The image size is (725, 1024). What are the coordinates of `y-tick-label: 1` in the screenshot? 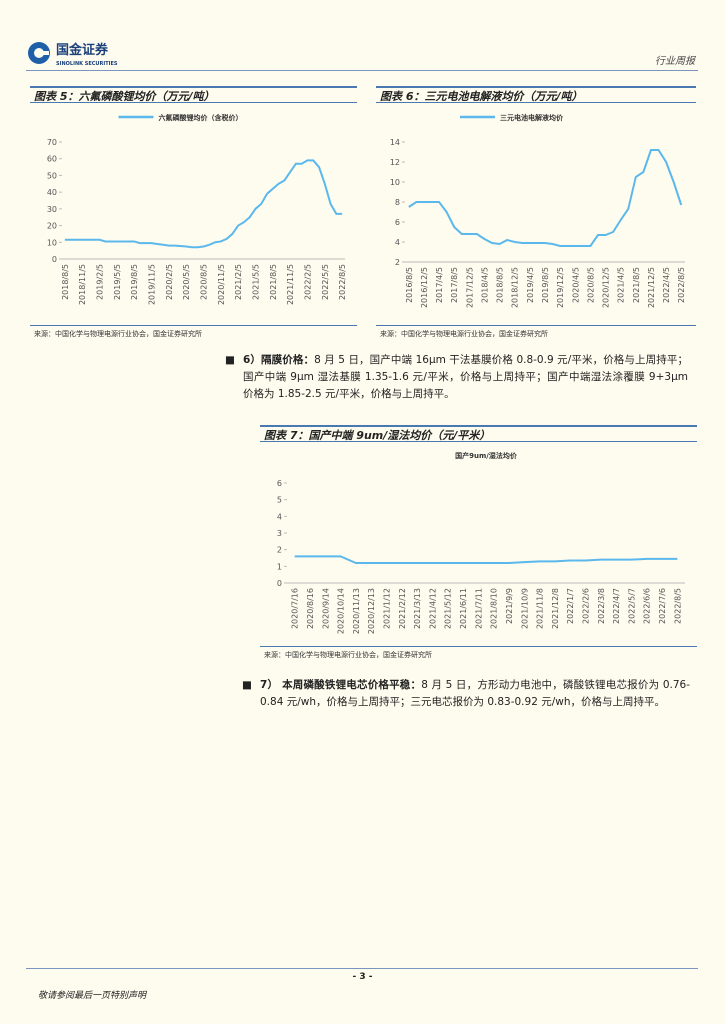 It's located at (279, 566).